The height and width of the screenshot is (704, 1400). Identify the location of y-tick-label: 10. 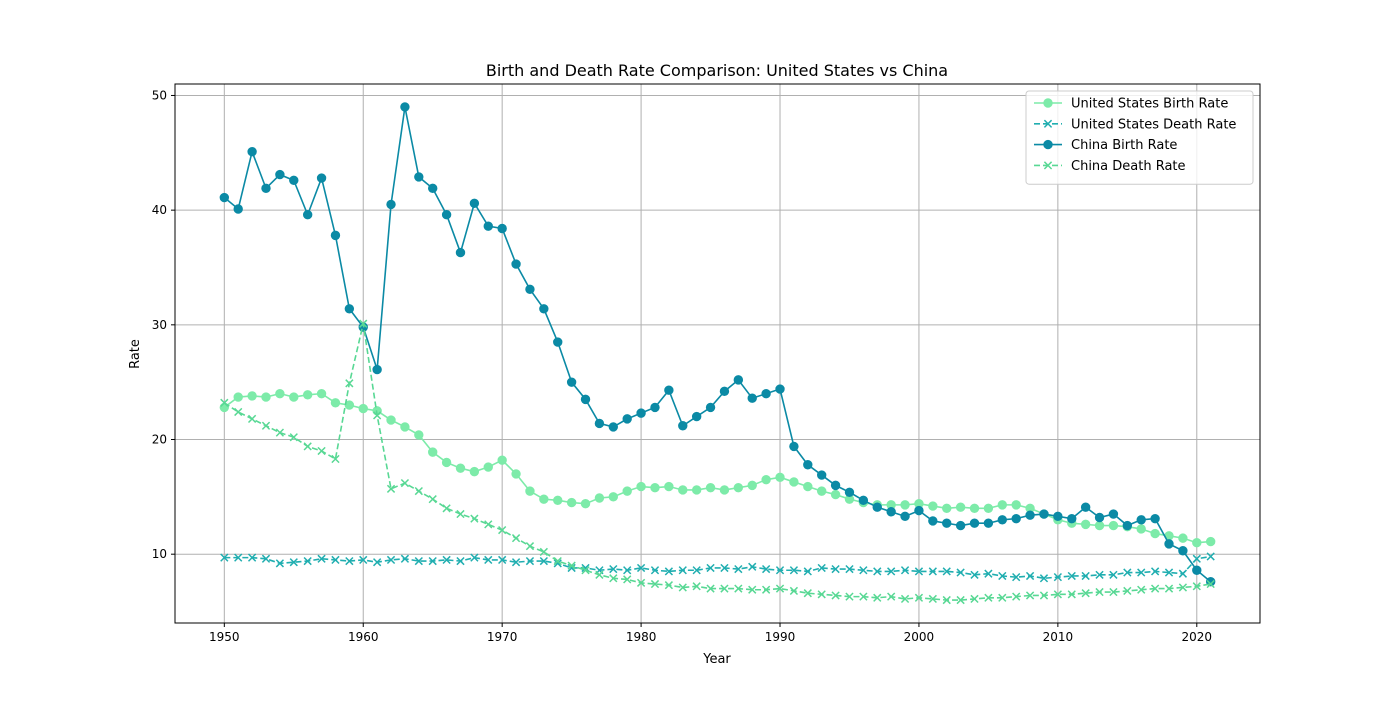
(159, 554).